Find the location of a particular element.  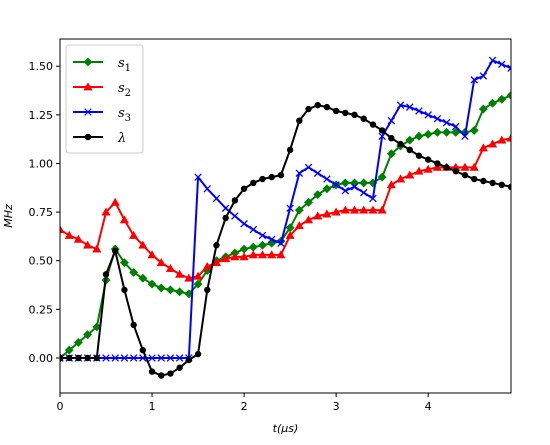

y-tick-label: 0.75 is located at coordinates (41, 212).